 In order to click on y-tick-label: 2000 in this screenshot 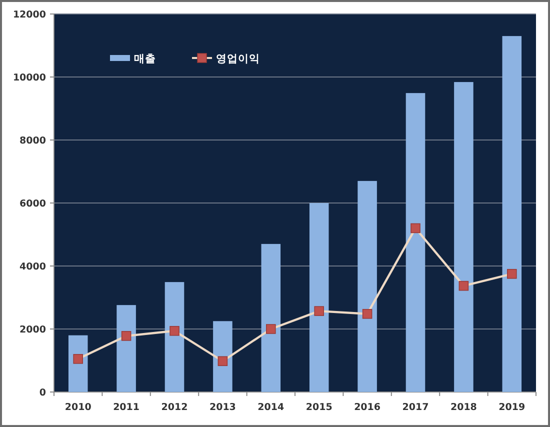, I will do `click(33, 330)`.